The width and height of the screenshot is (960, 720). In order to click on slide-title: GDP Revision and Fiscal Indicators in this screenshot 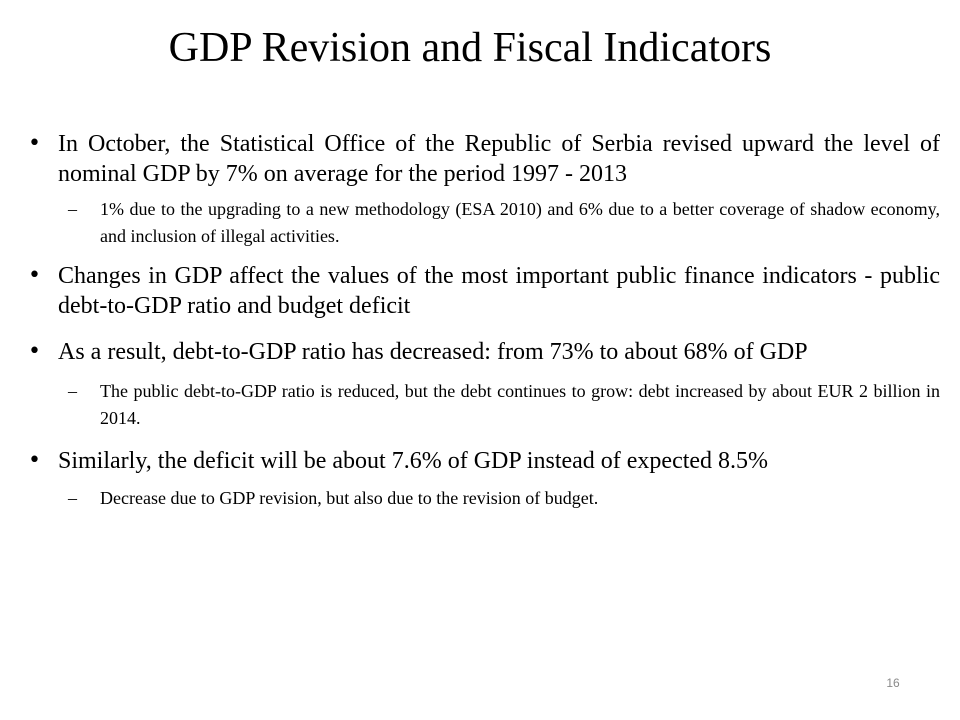, I will do `click(470, 48)`.